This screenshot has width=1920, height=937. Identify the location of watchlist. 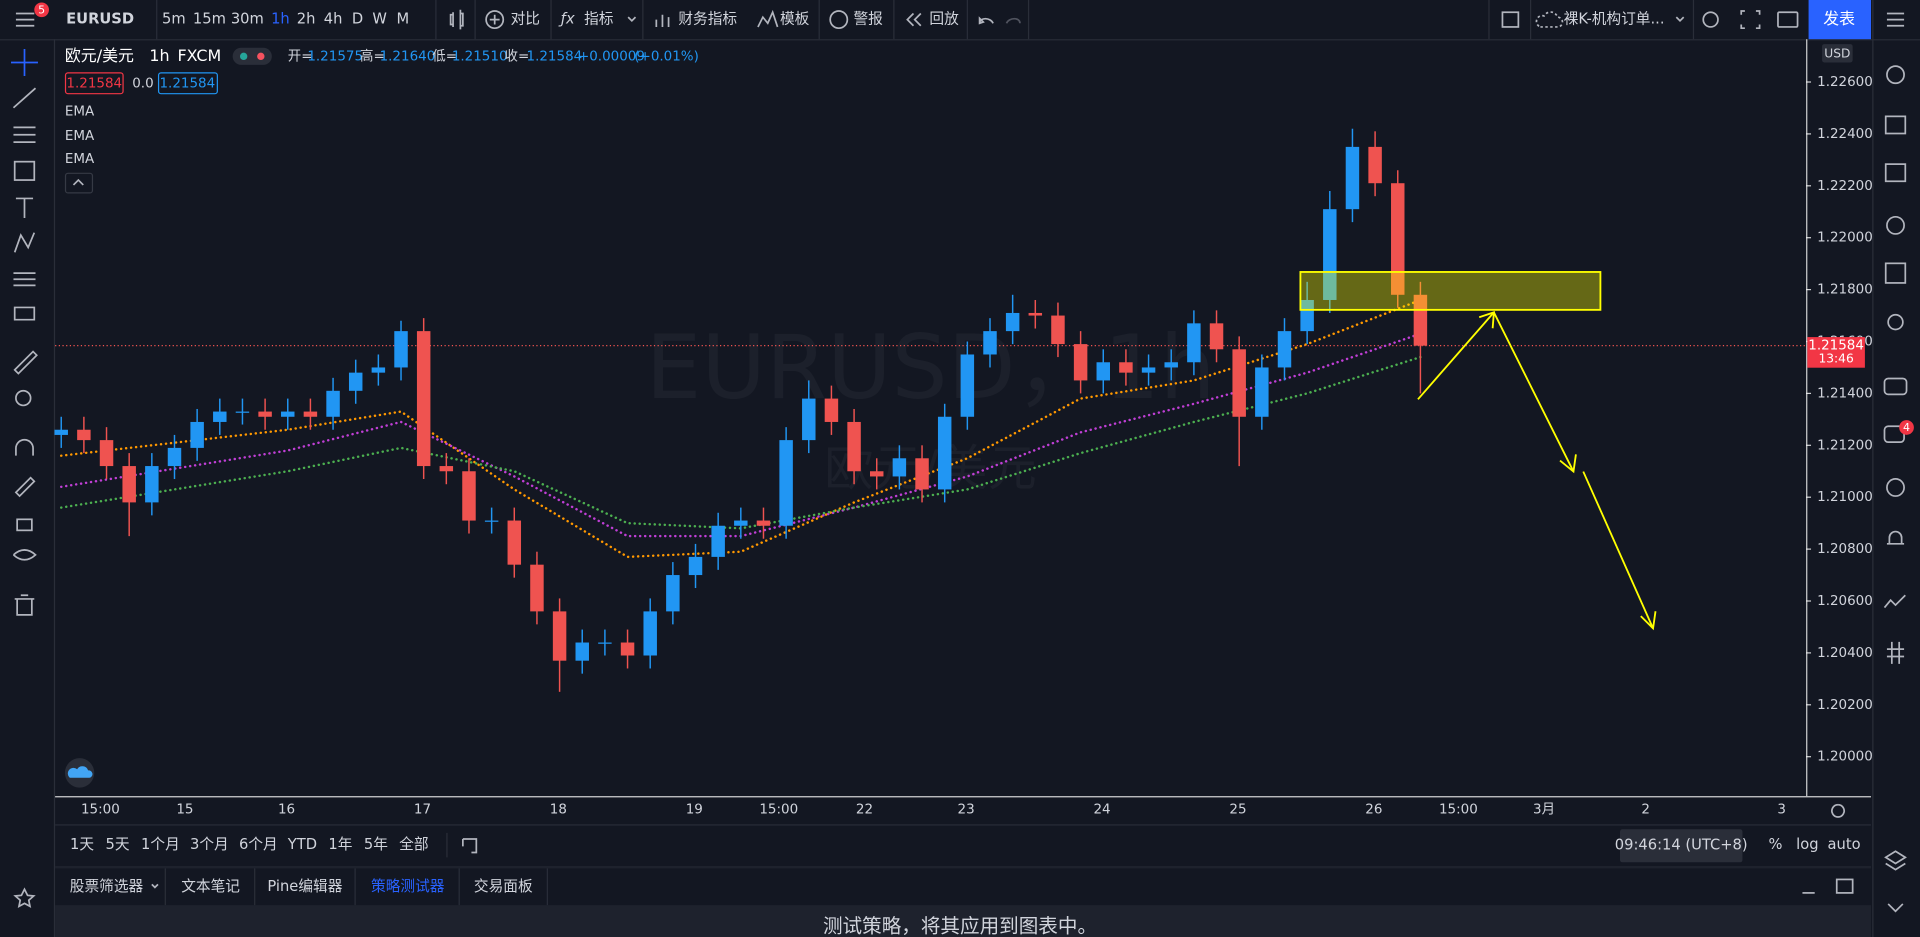
(1895, 19).